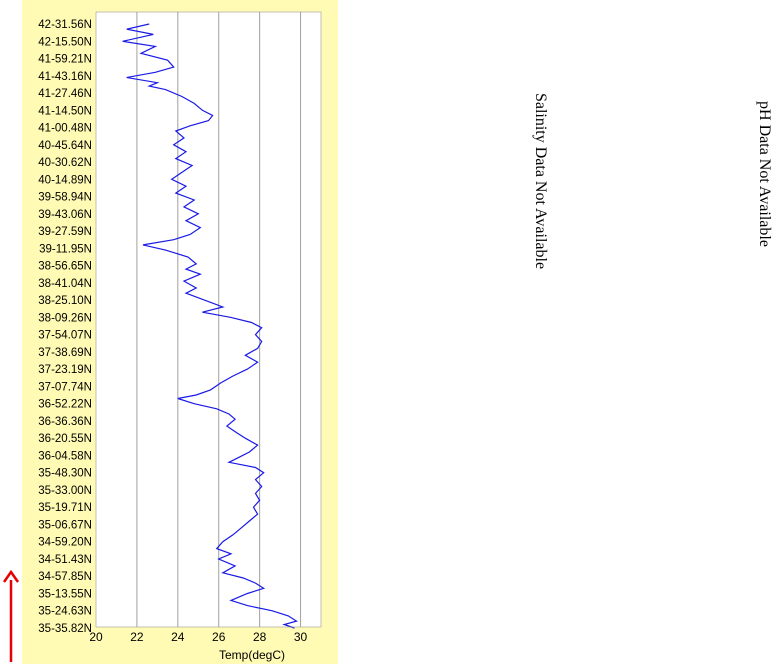 This screenshot has width=776, height=666. What do you see at coordinates (65, 215) in the screenshot?
I see `y-tick-label: 39-43.06N` at bounding box center [65, 215].